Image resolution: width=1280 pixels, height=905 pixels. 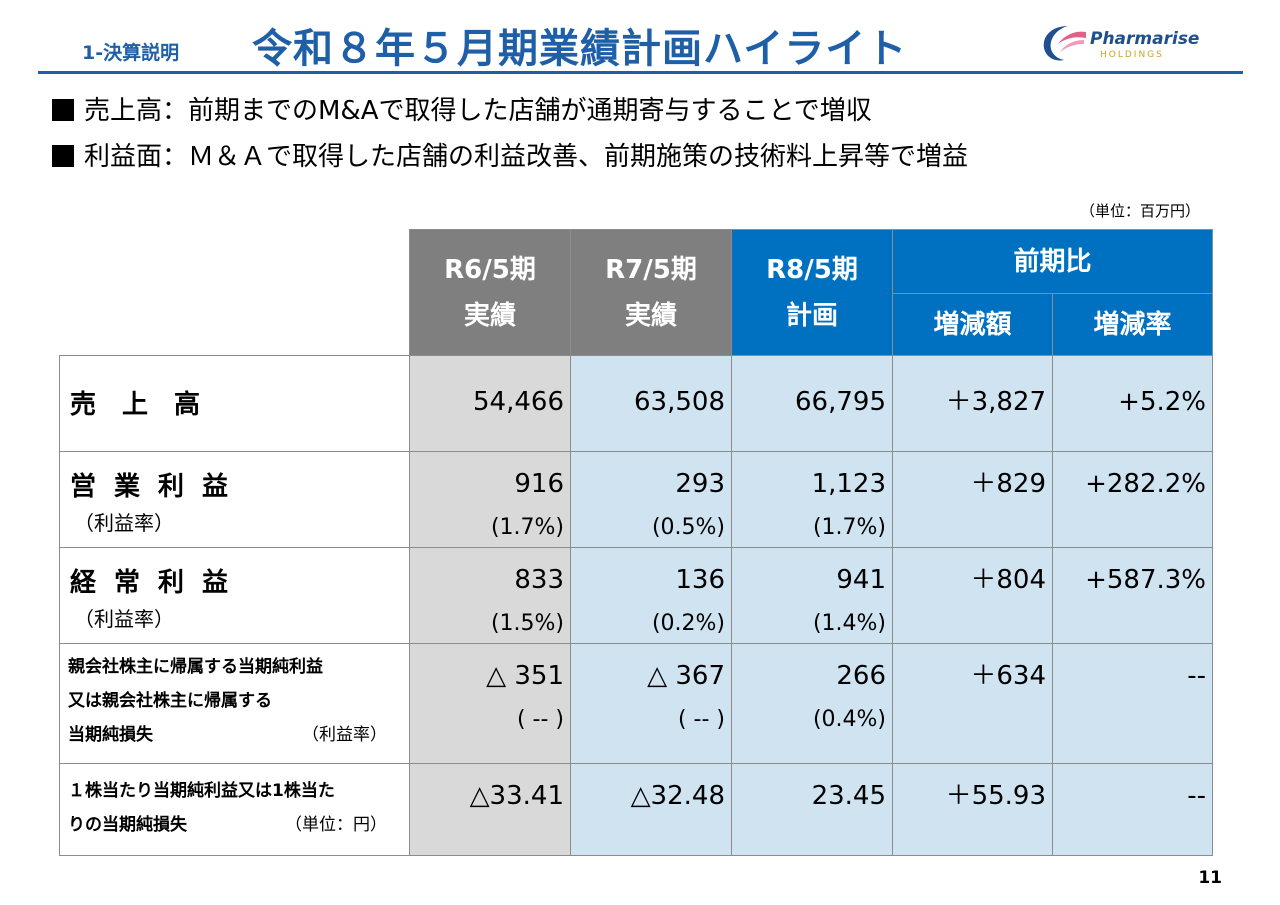 What do you see at coordinates (812, 703) in the screenshot?
I see `cell-r8: 266 (0.4%)` at bounding box center [812, 703].